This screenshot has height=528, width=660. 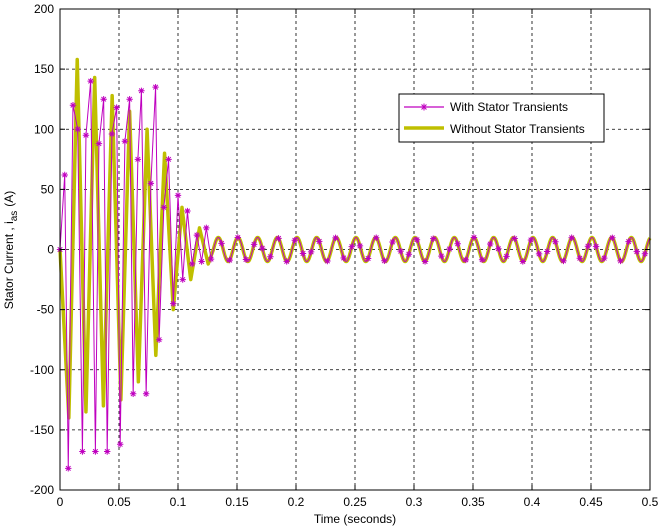 I want to click on y-tick-label: 200, so click(x=44, y=9).